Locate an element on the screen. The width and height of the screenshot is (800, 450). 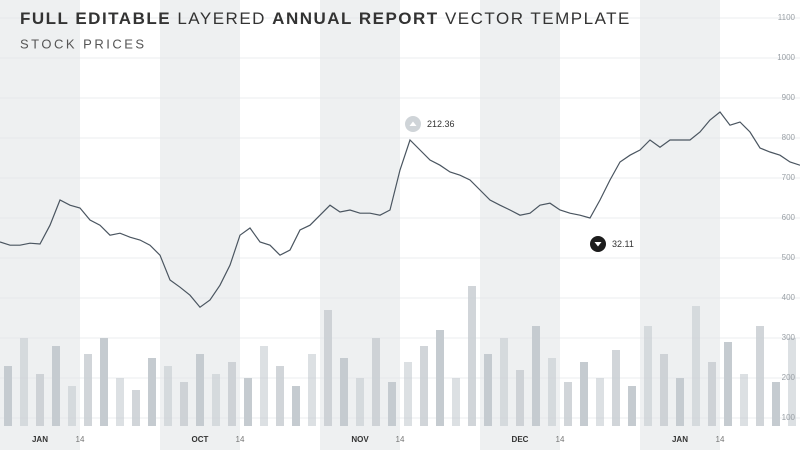
x-month-label: OCT is located at coordinates (200, 439).